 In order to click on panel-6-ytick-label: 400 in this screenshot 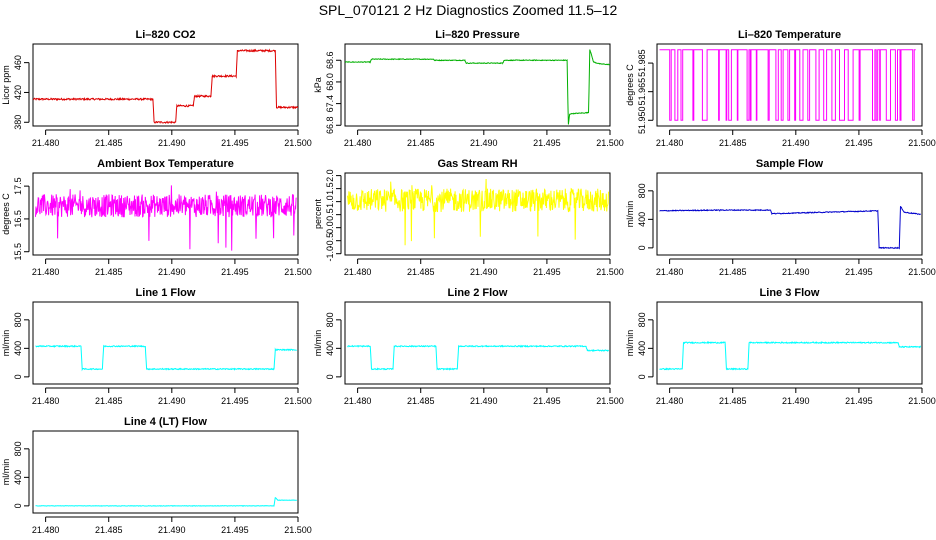, I will do `click(642, 219)`.